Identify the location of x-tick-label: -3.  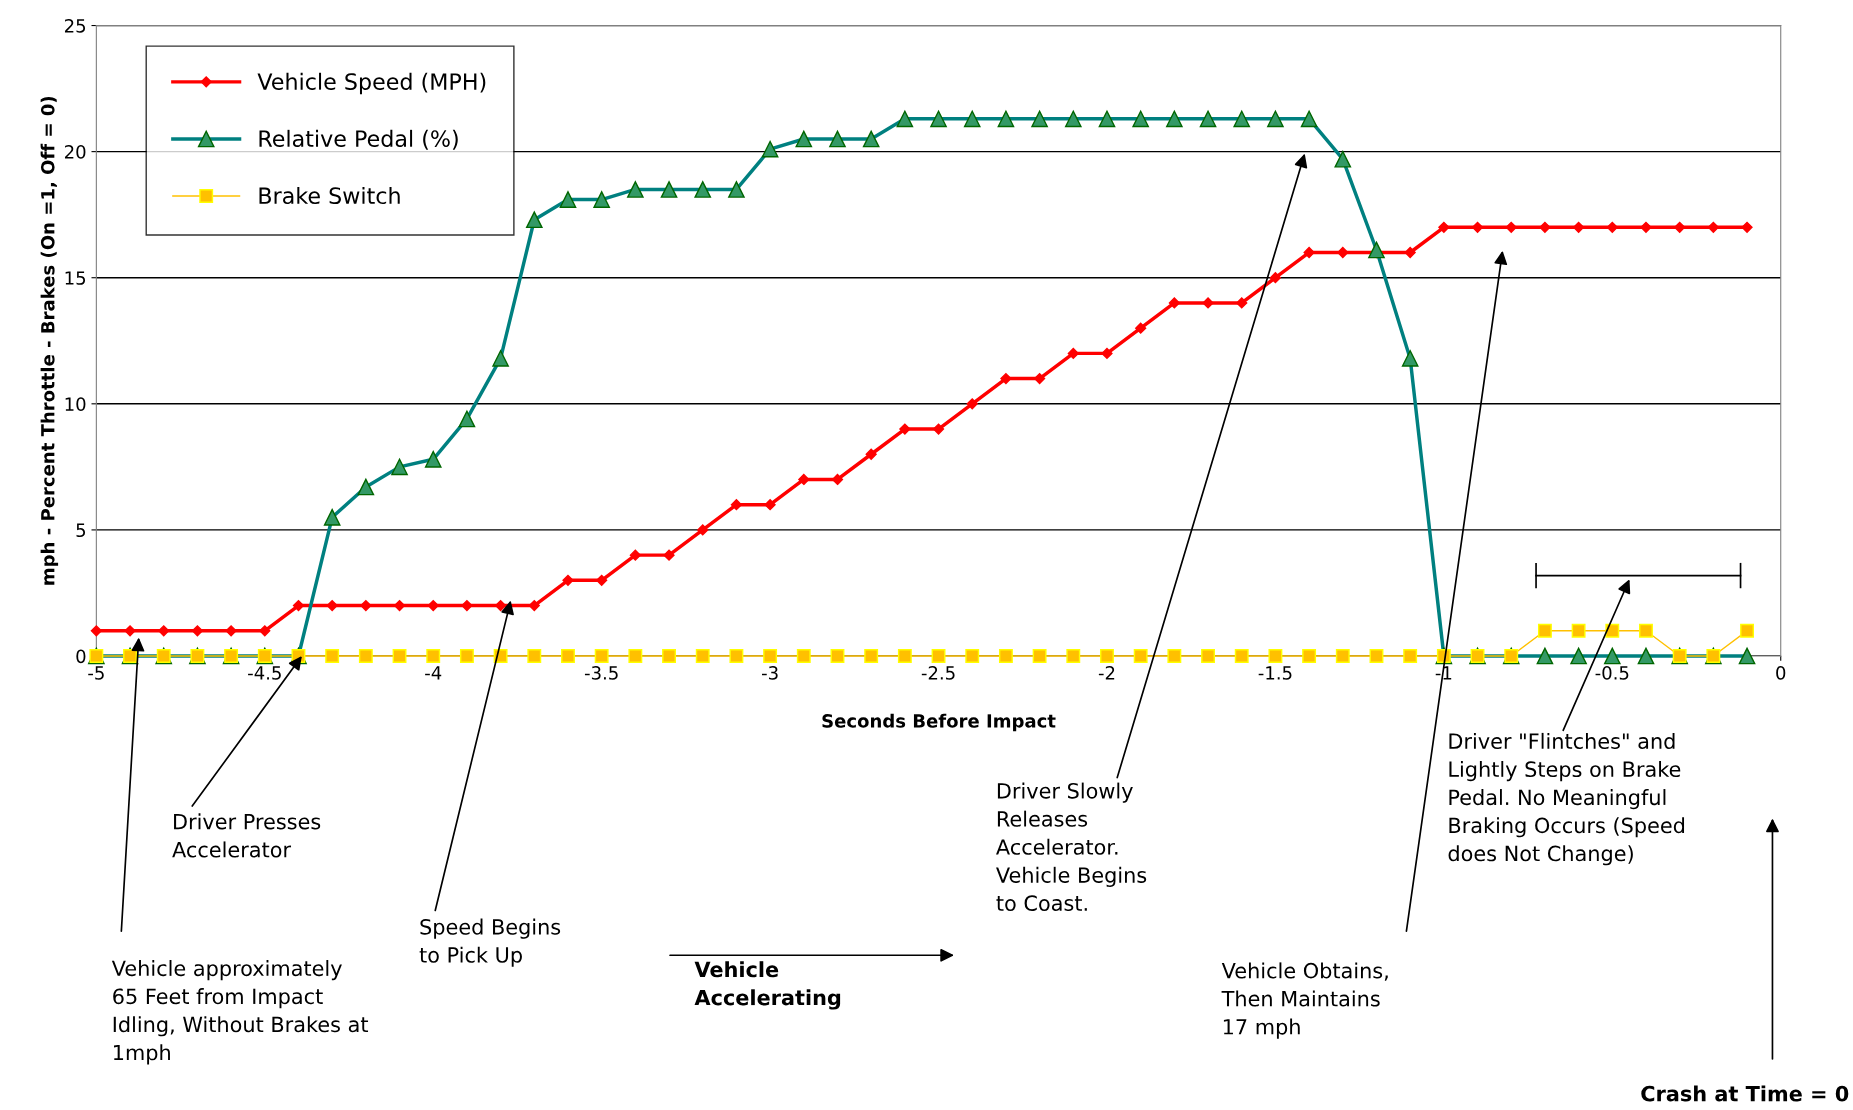
(769, 673).